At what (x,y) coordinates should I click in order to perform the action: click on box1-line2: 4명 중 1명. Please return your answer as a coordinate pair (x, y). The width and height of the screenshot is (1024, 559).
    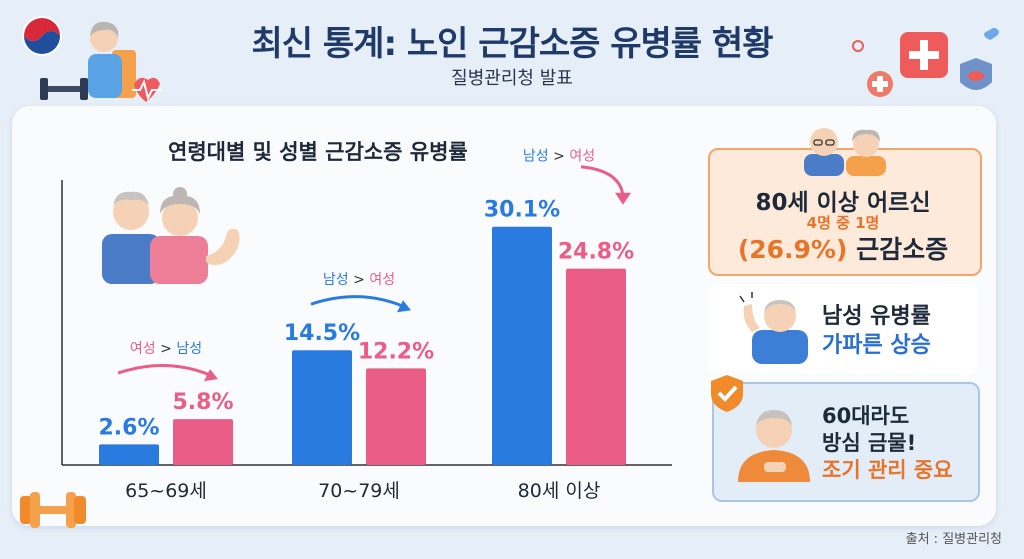
    Looking at the image, I should click on (843, 223).